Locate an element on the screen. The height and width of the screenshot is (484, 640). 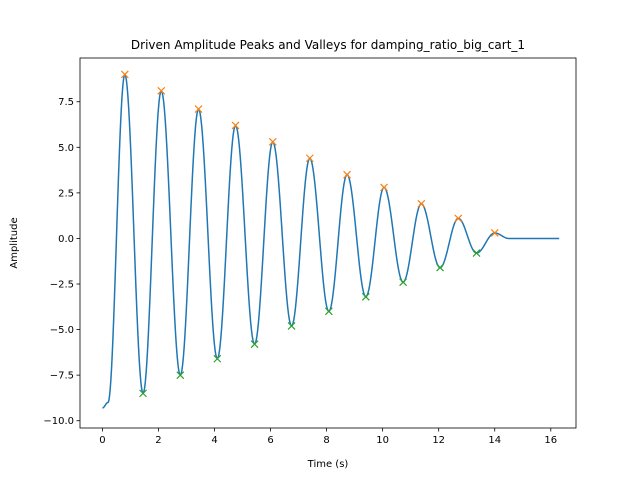
x-tick-label: 2 is located at coordinates (158, 440).